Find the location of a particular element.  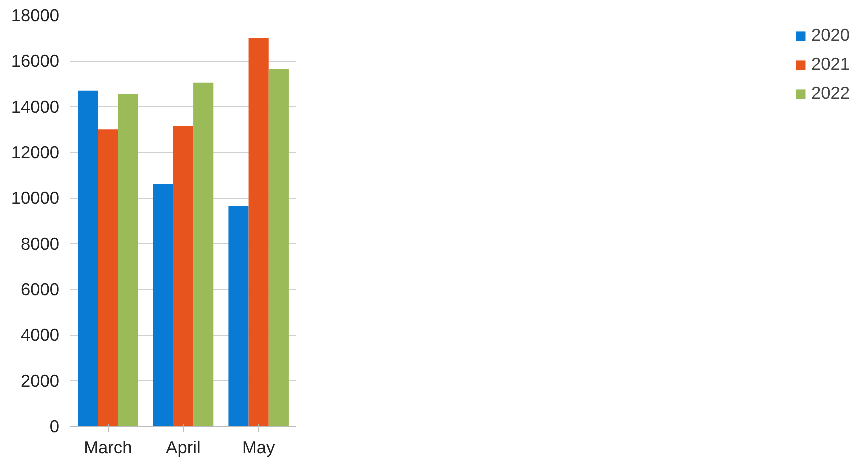

x-tick-label: April is located at coordinates (183, 448).